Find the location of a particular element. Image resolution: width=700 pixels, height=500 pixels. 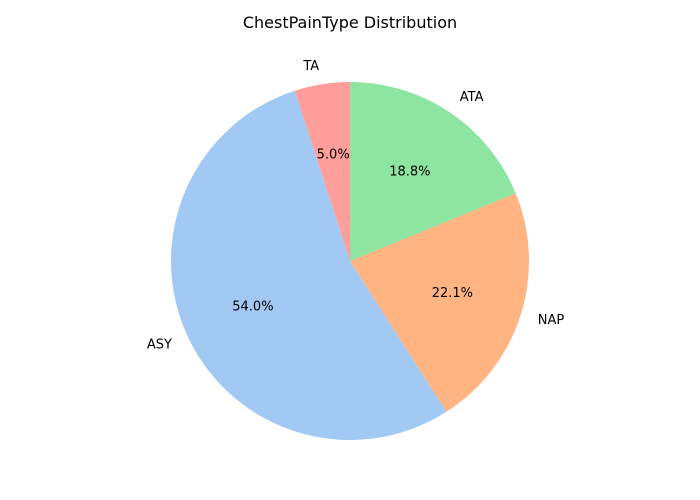

slice-percent-nap: 22.1% is located at coordinates (452, 293).